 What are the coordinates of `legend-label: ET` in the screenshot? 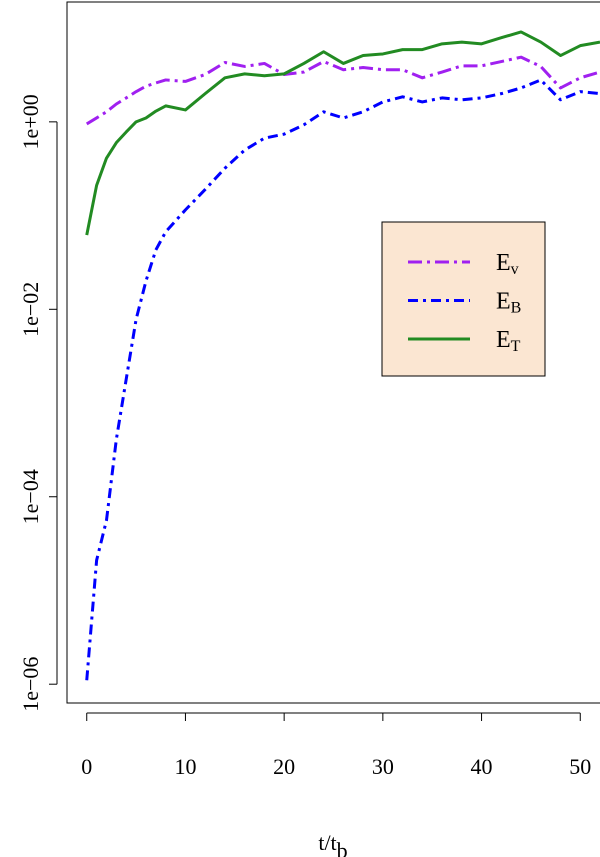 It's located at (508, 341).